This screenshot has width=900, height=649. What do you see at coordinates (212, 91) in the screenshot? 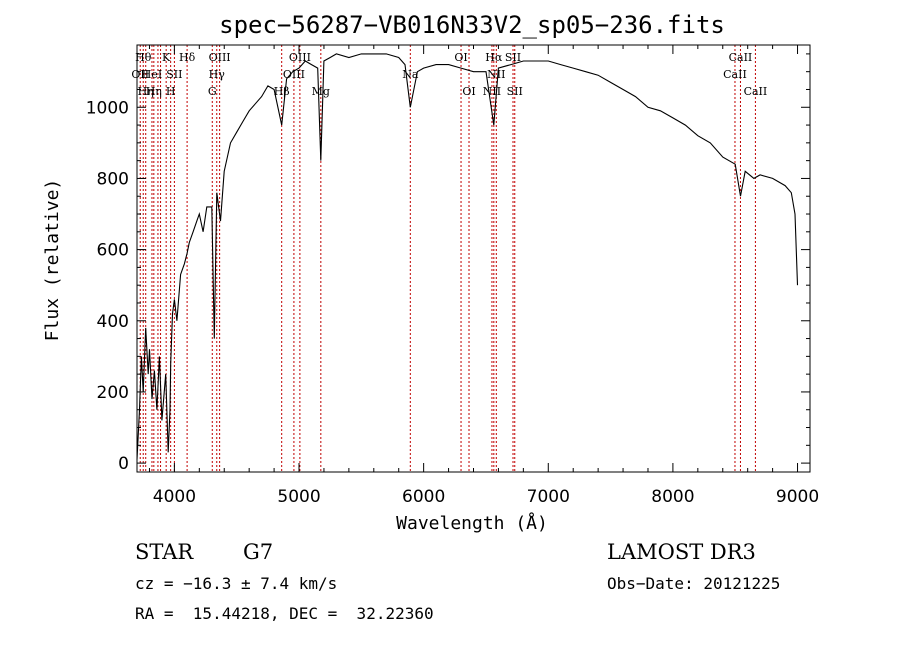
I see `line-marker-label: G` at bounding box center [212, 91].